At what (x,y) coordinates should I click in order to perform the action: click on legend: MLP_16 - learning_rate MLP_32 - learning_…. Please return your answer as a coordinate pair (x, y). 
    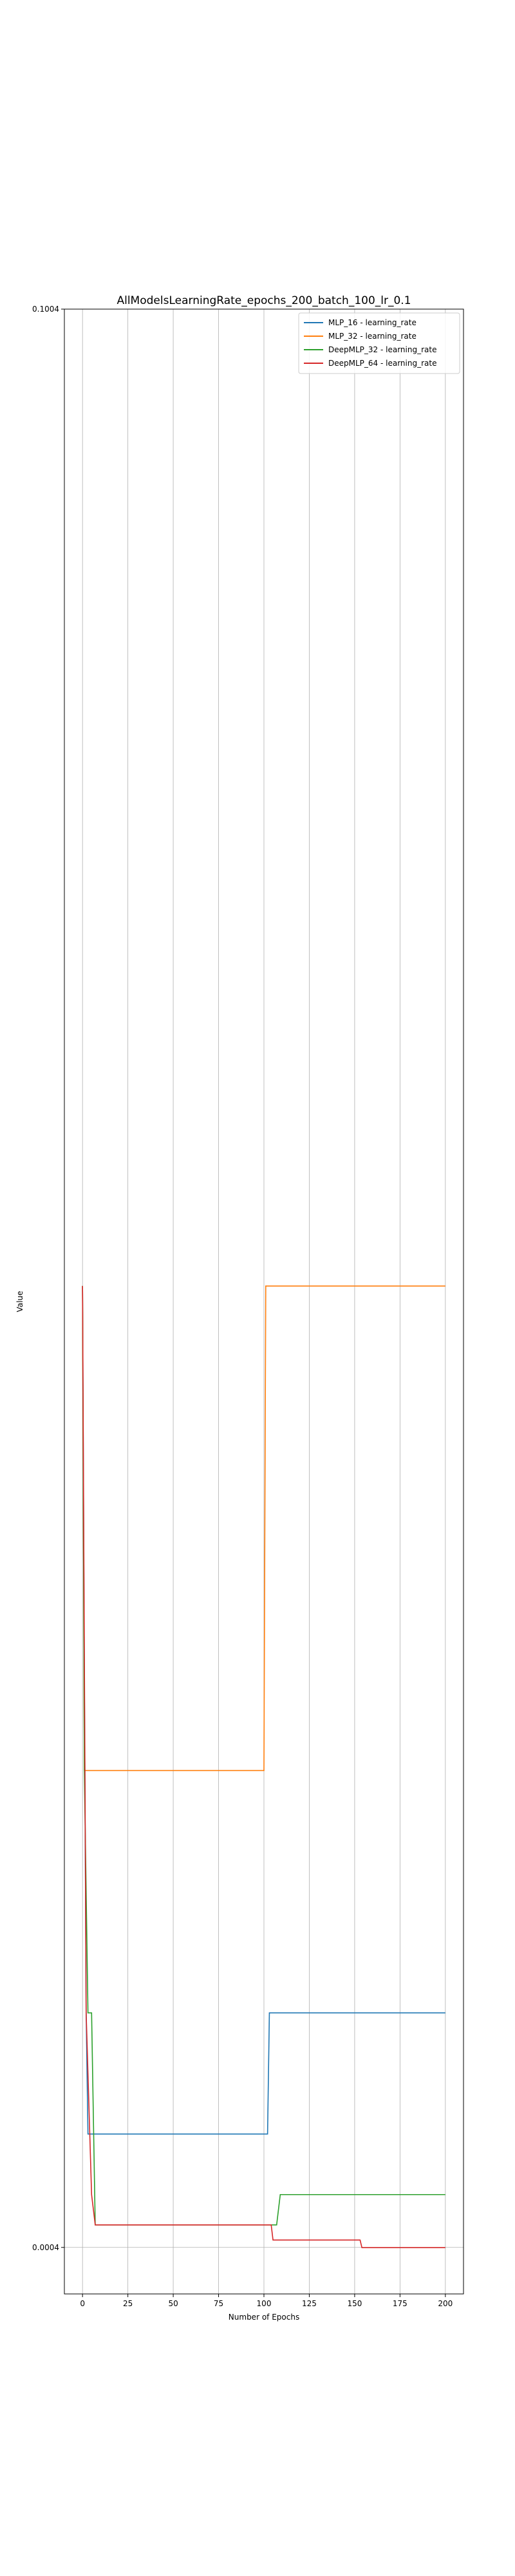
    Looking at the image, I should click on (379, 343).